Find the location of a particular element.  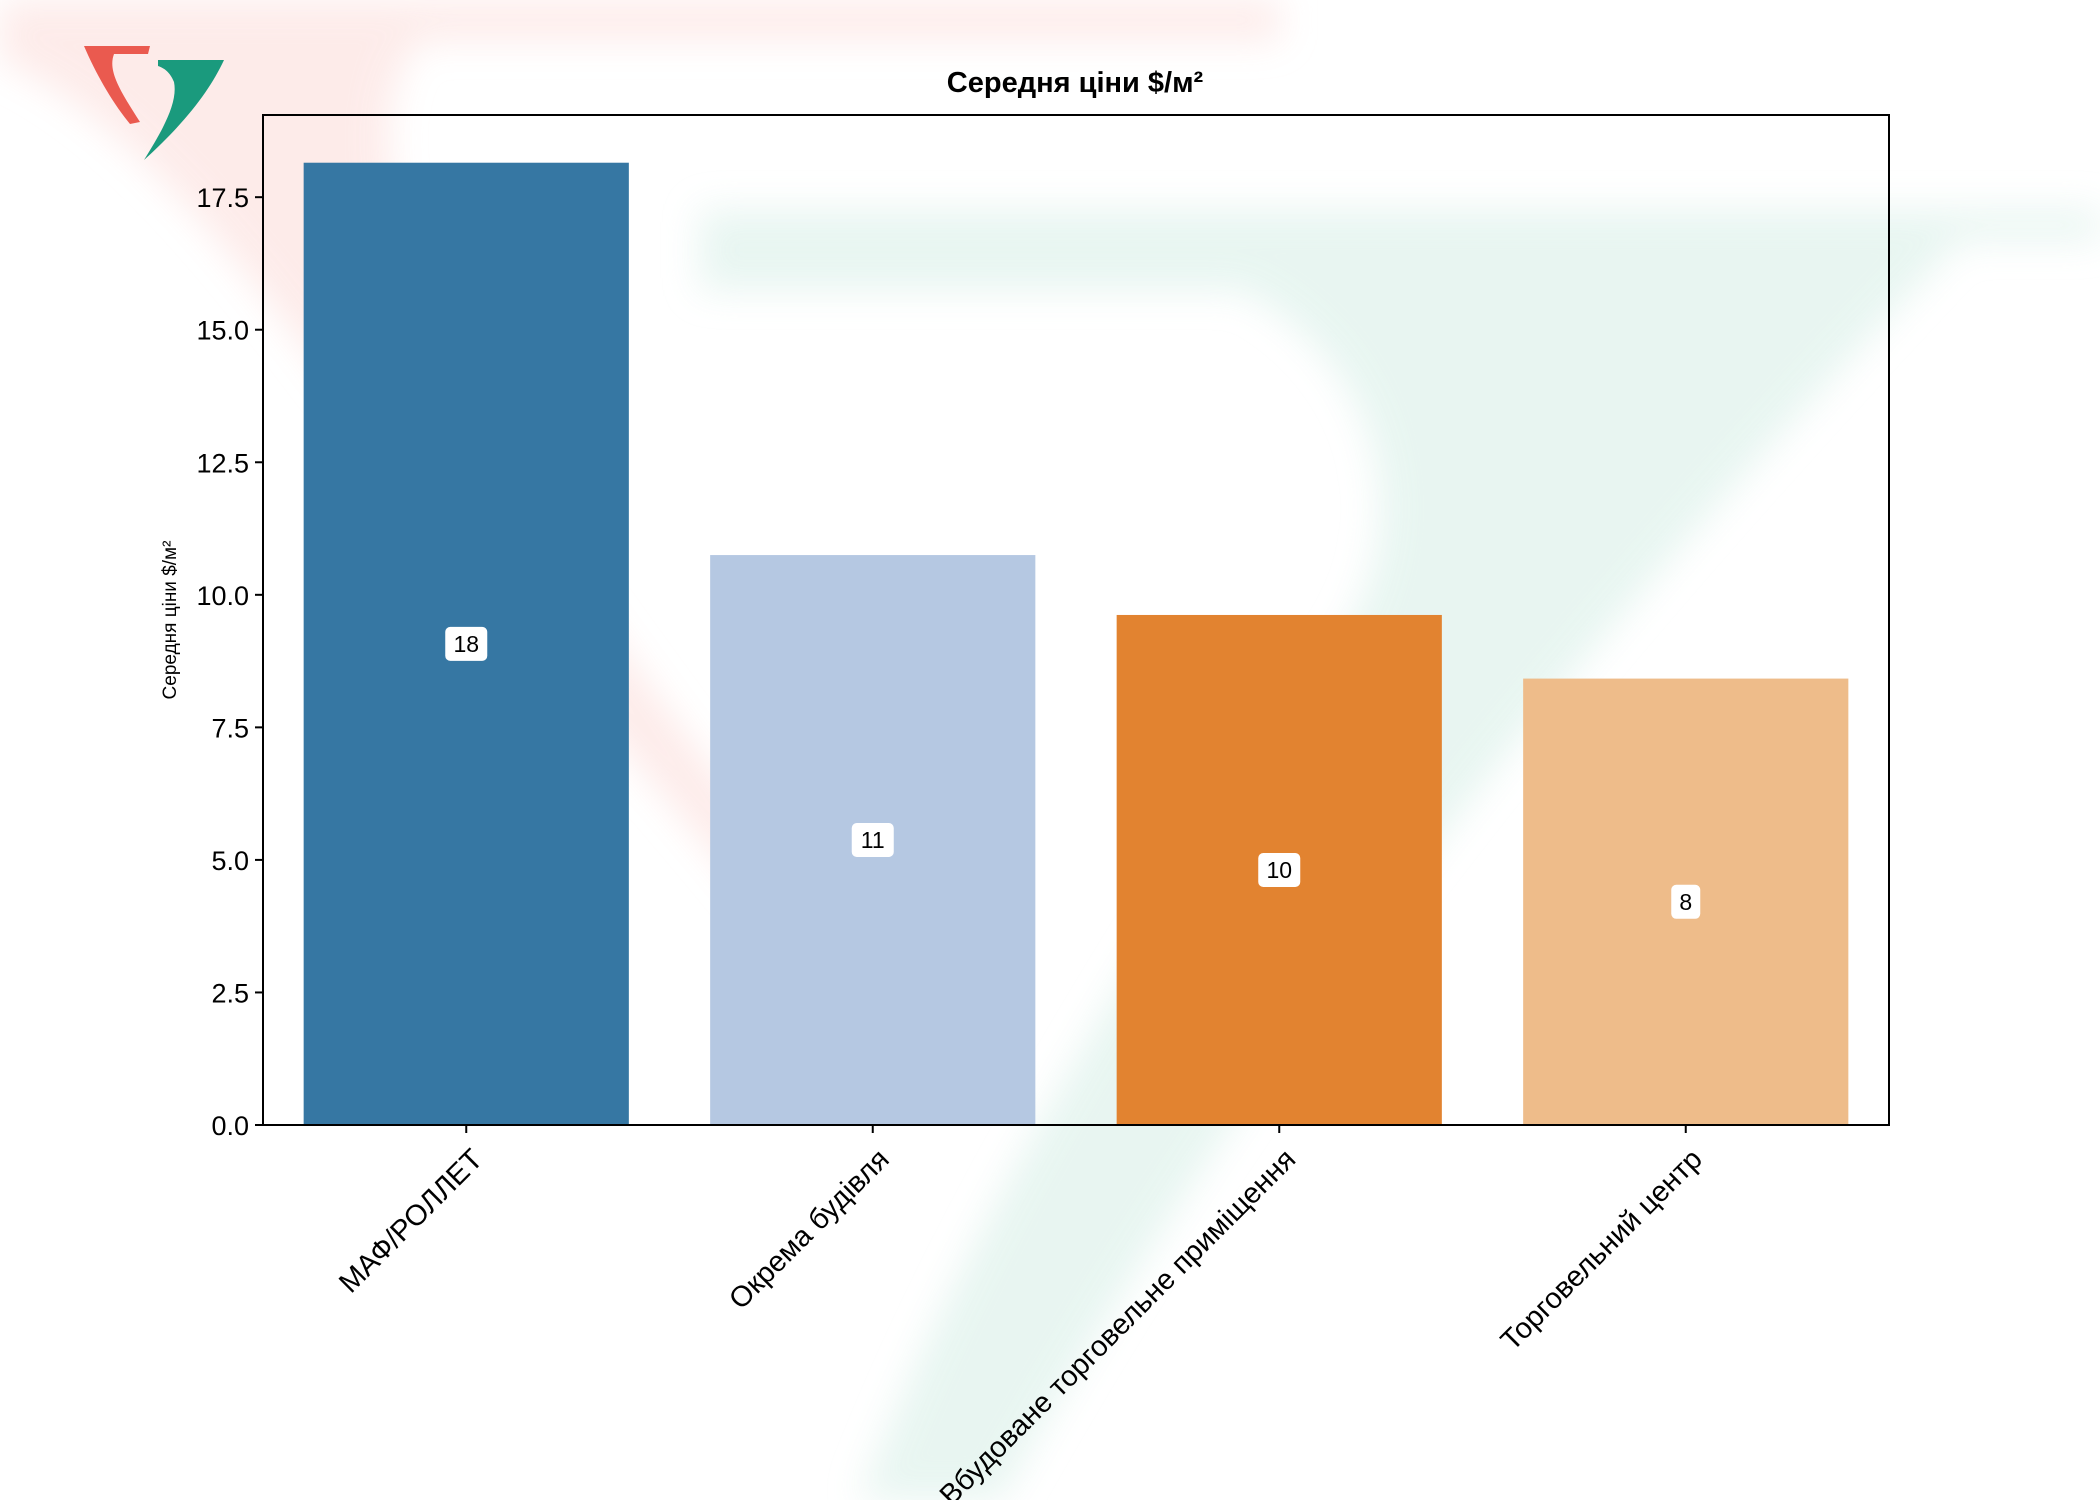

y-tick-label-1: 2.5 is located at coordinates (230, 993).